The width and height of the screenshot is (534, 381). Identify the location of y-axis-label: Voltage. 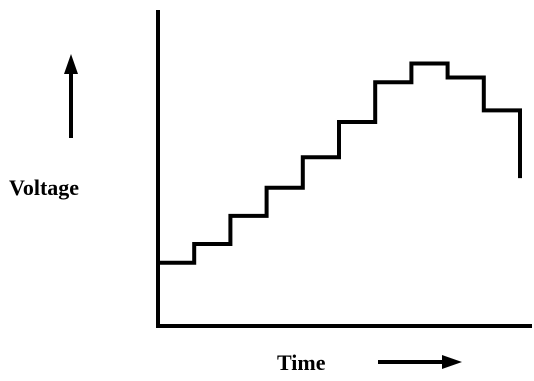
(44, 187).